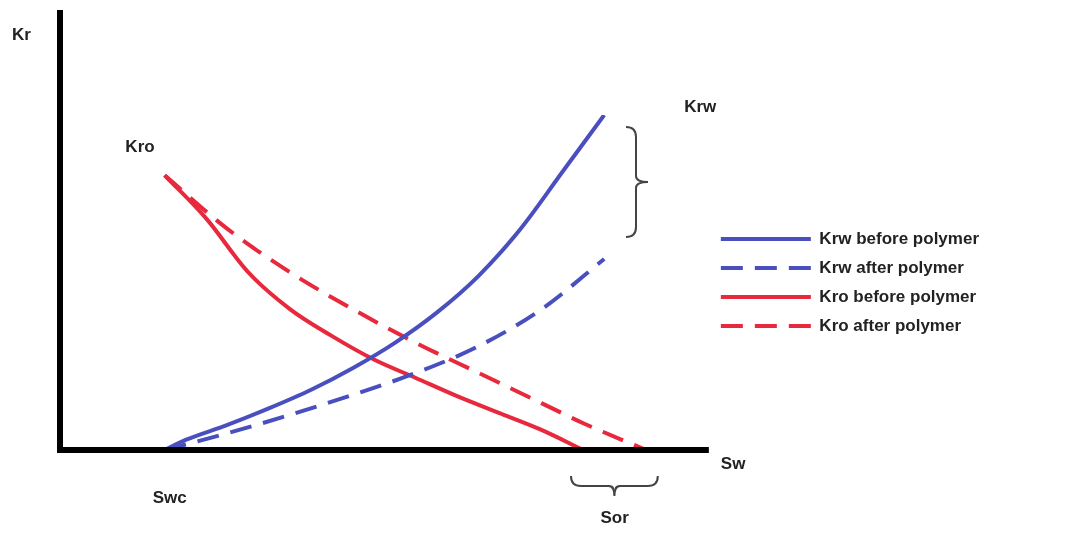 This screenshot has height=538, width=1087. What do you see at coordinates (140, 146) in the screenshot?
I see `annotation: Kro` at bounding box center [140, 146].